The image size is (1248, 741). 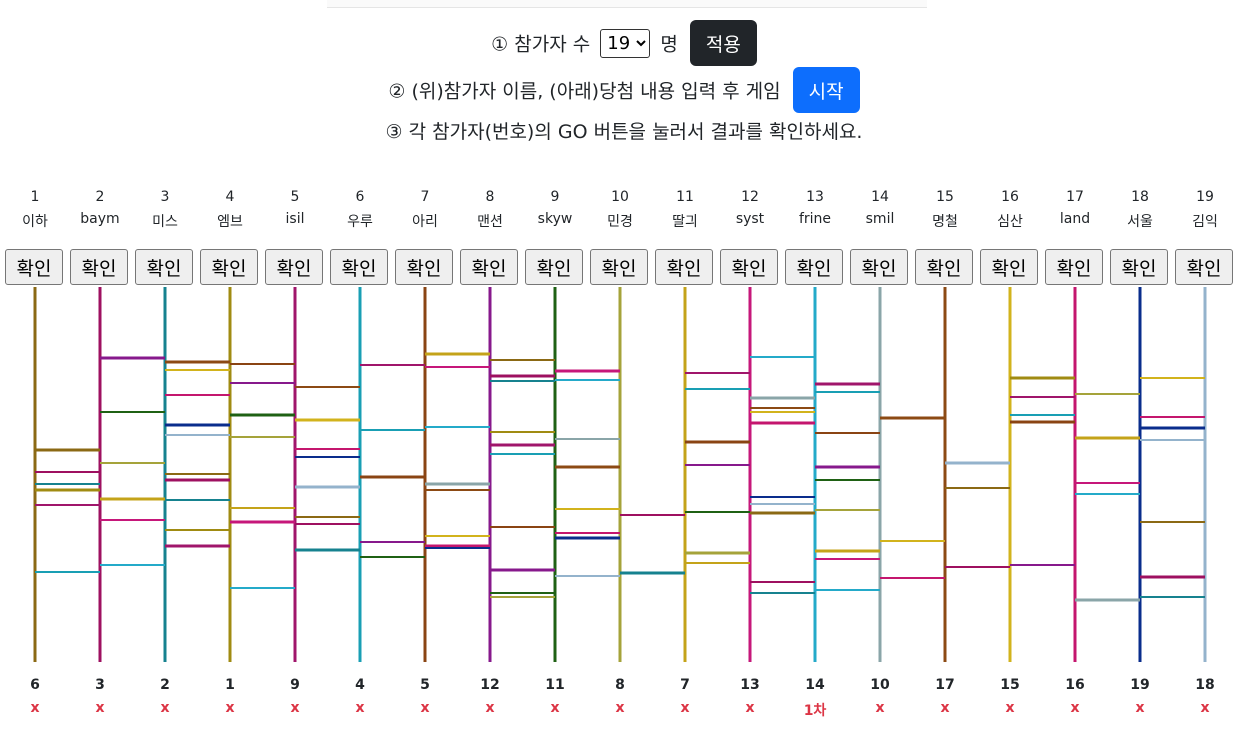 I want to click on step2-text: ② (위)참가자 이름, (아래)당첨 내용 입력 후 게임, so click(x=584, y=91).